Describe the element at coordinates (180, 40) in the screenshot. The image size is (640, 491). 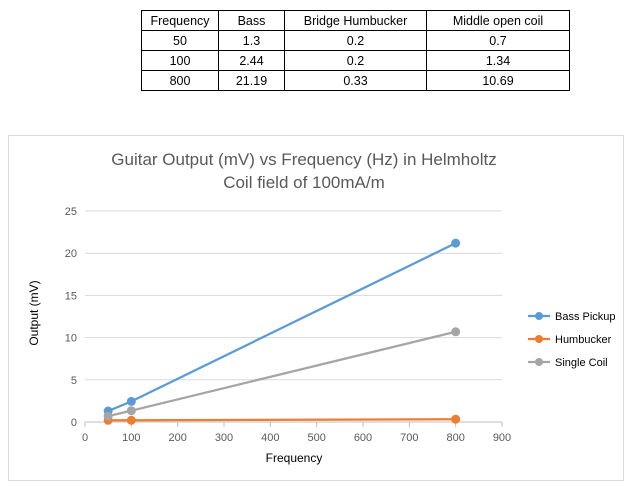
I see `table-cell: 50` at that location.